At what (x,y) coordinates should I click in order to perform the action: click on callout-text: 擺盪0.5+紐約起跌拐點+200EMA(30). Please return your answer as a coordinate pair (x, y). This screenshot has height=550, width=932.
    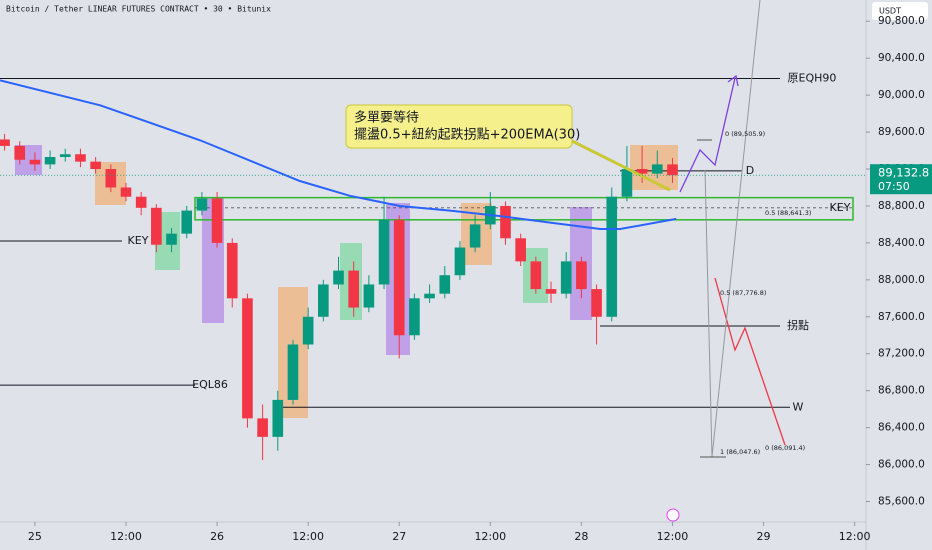
    Looking at the image, I should click on (467, 135).